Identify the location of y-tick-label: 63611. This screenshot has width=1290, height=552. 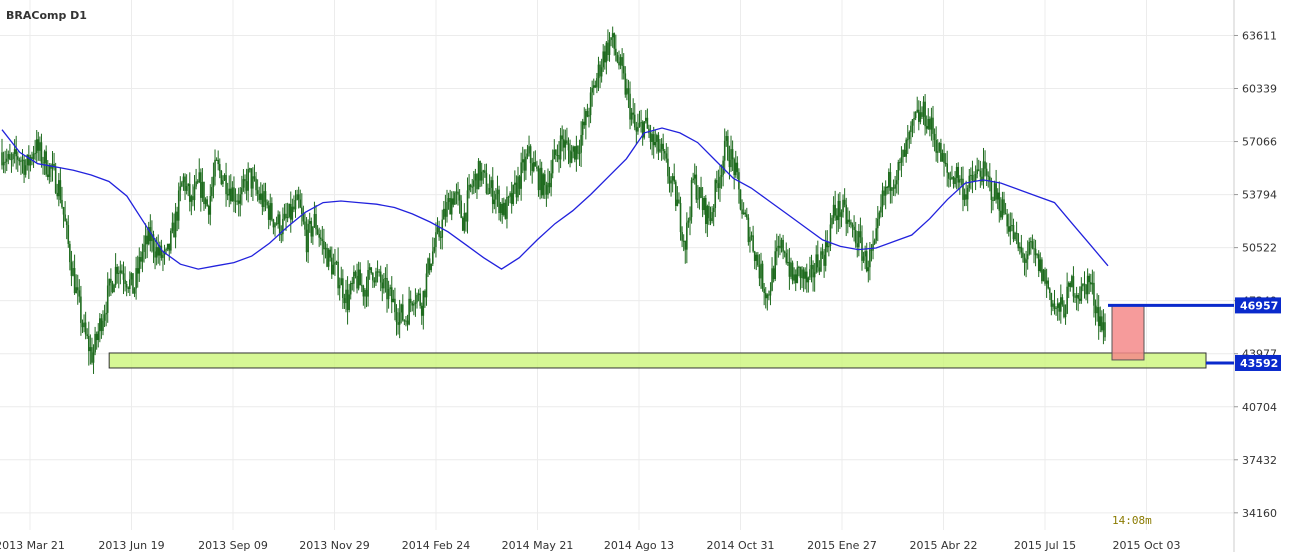
(1259, 35).